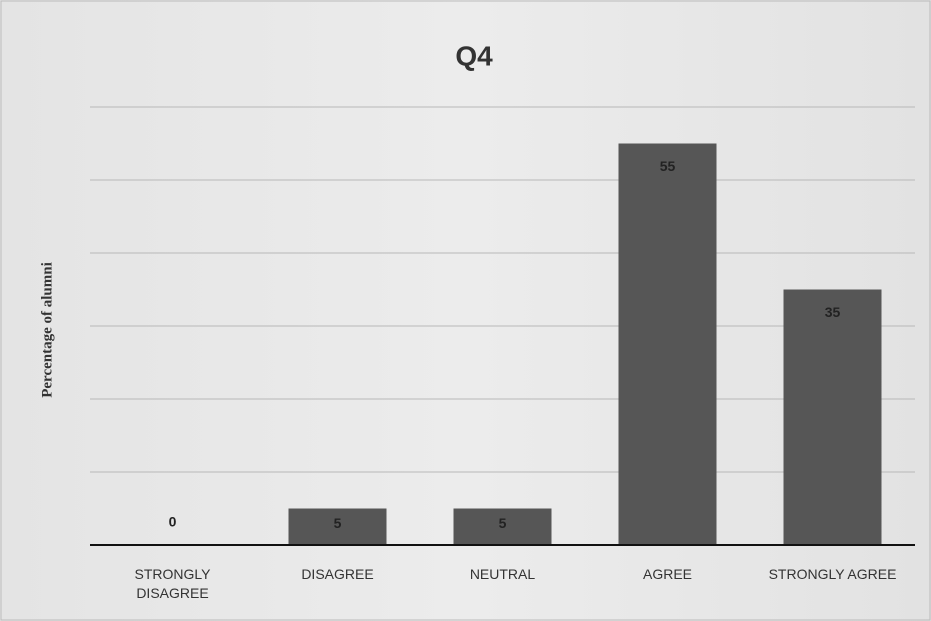 This screenshot has width=931, height=621. I want to click on x-tick-label: NEUTRAL, so click(502, 574).